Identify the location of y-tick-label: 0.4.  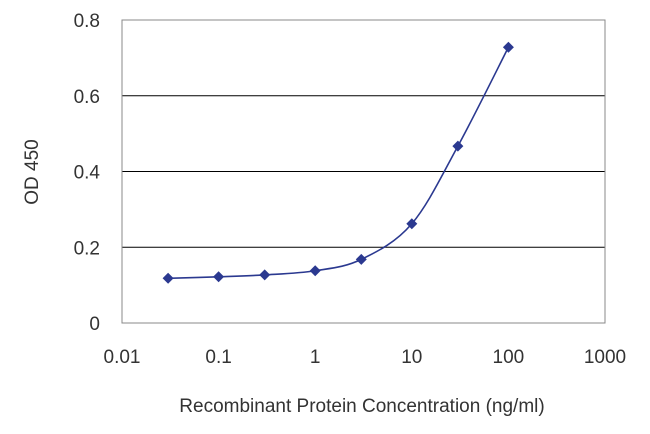
(87, 173).